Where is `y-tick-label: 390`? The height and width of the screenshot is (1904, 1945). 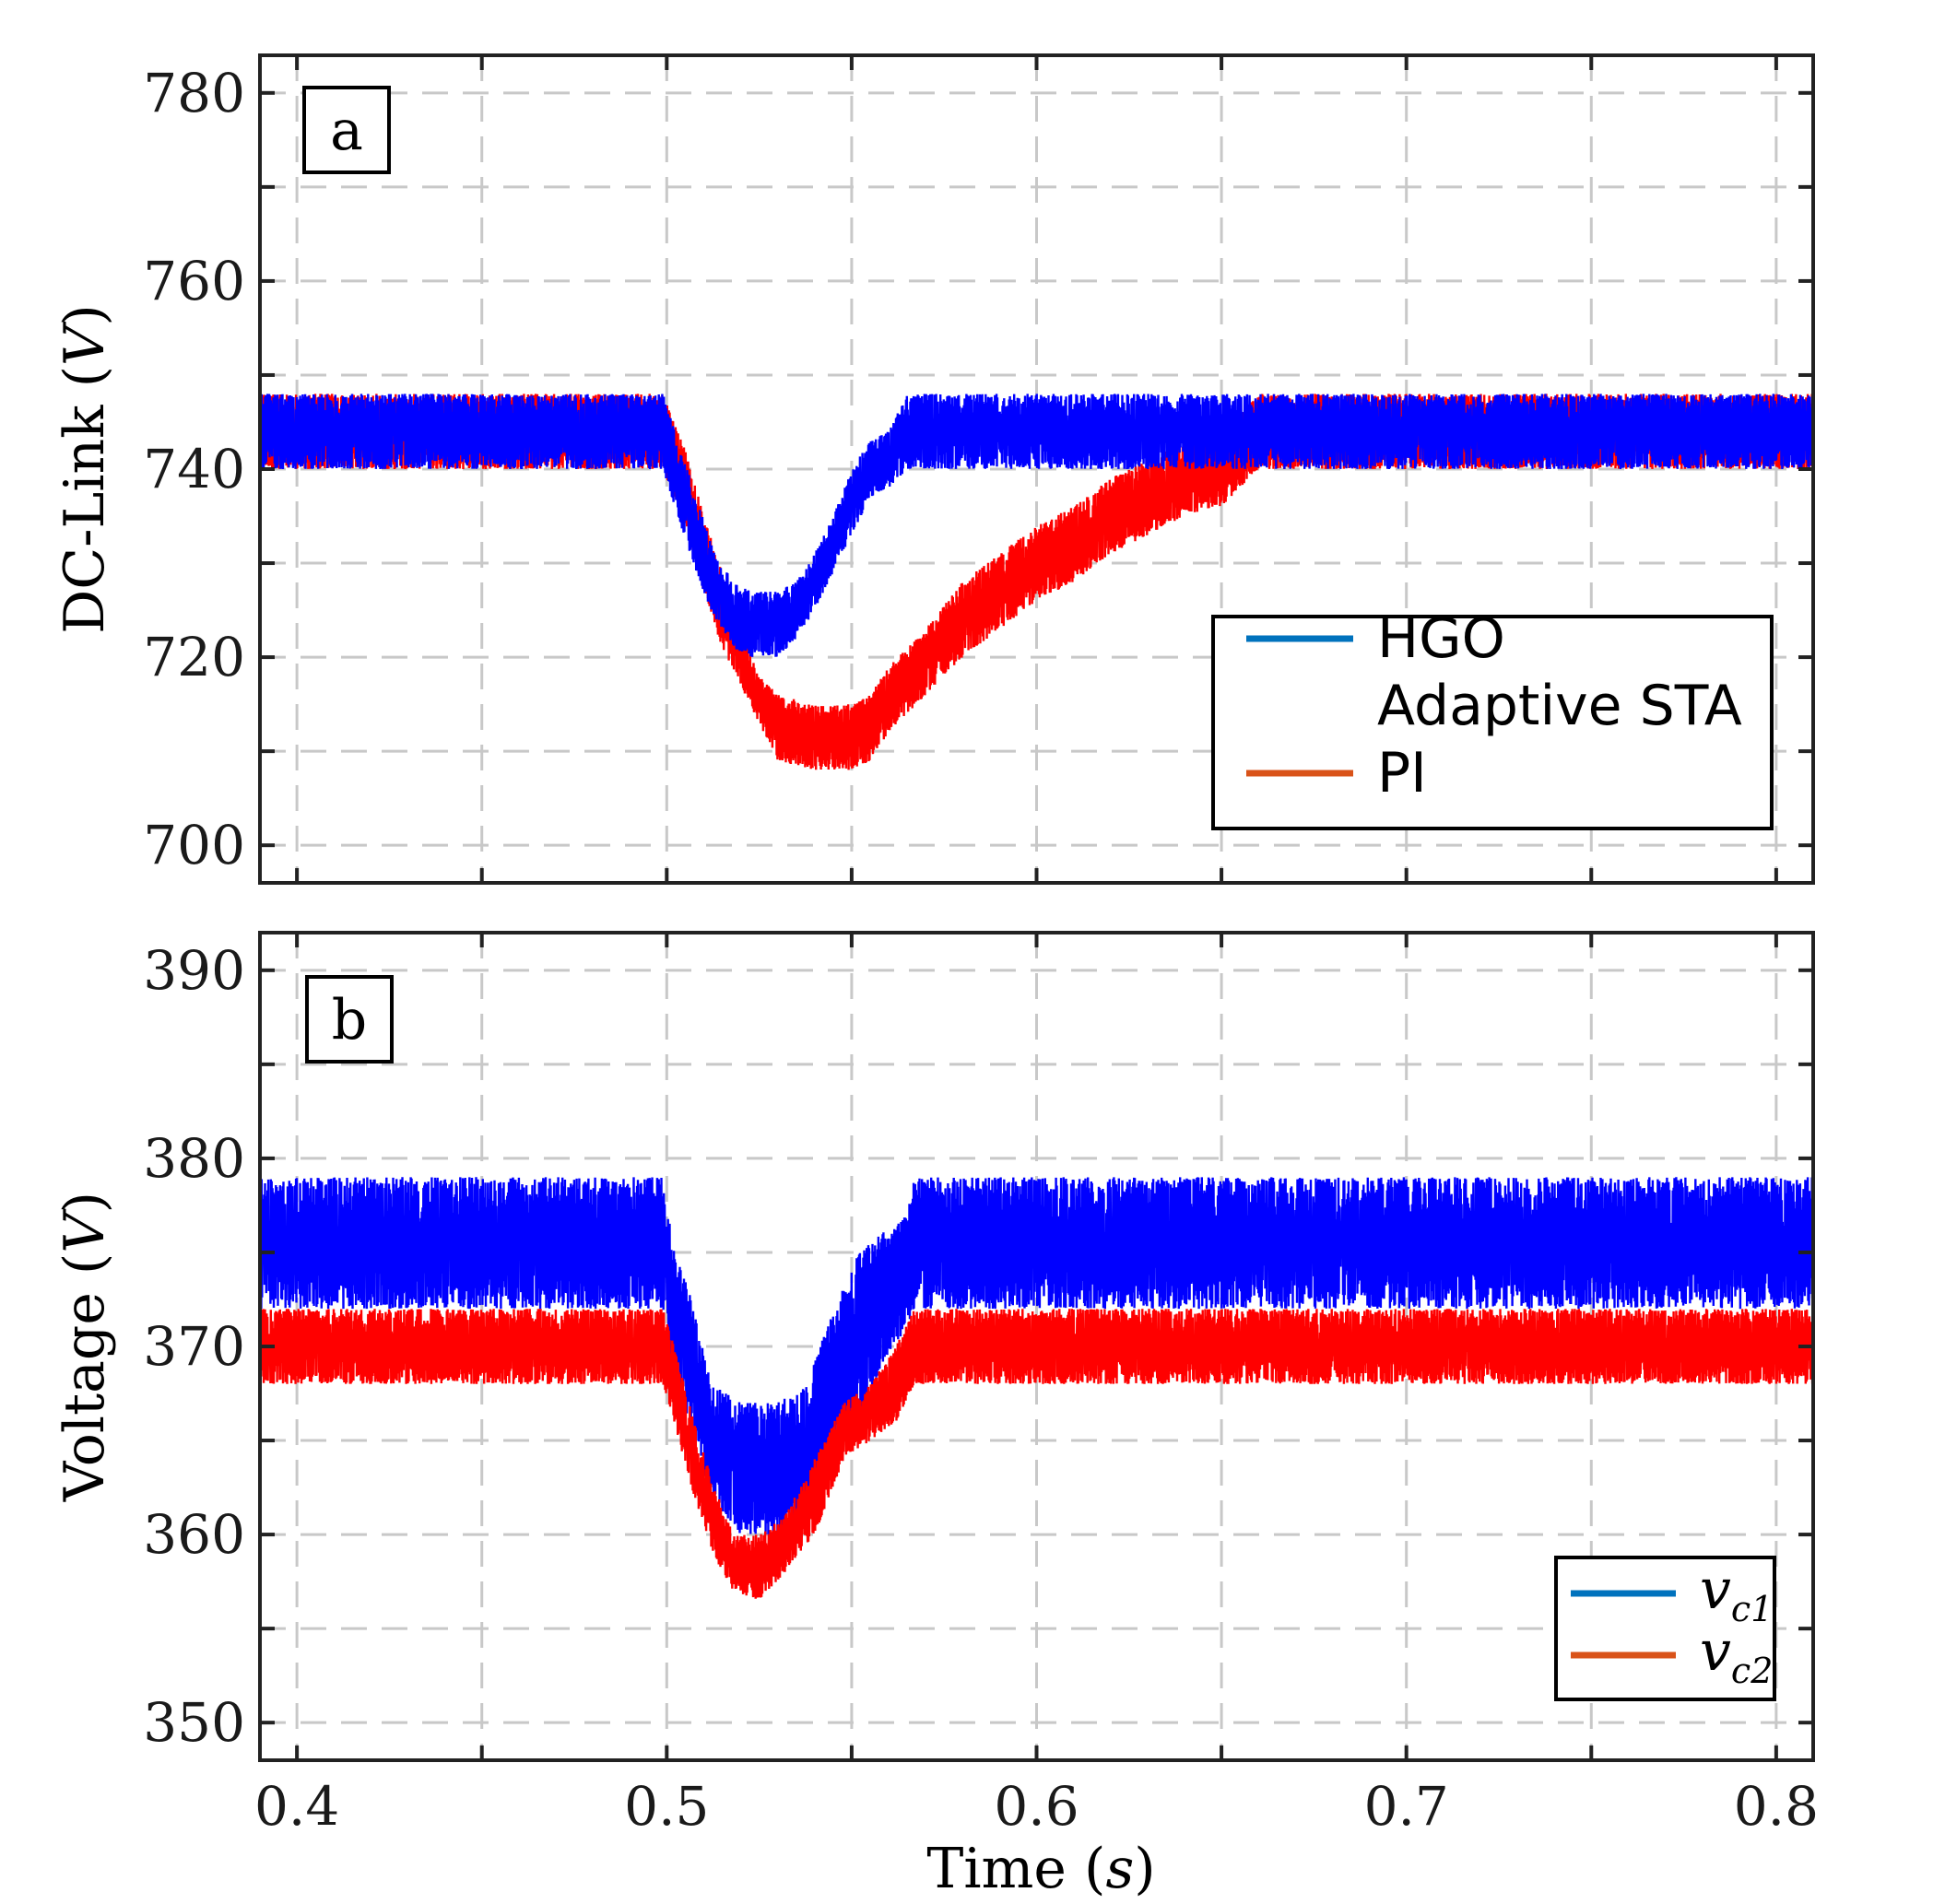
y-tick-label: 390 is located at coordinates (194, 970).